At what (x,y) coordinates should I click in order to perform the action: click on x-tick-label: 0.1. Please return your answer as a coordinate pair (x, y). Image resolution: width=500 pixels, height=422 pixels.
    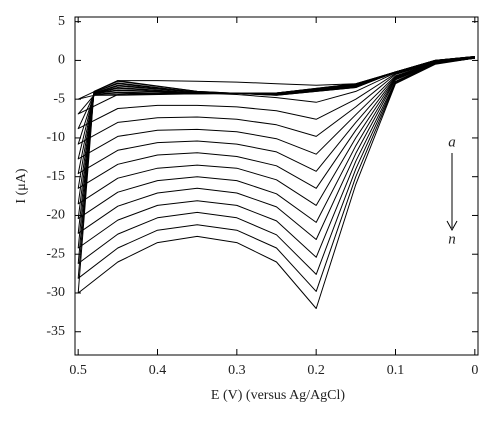
    Looking at the image, I should click on (396, 370).